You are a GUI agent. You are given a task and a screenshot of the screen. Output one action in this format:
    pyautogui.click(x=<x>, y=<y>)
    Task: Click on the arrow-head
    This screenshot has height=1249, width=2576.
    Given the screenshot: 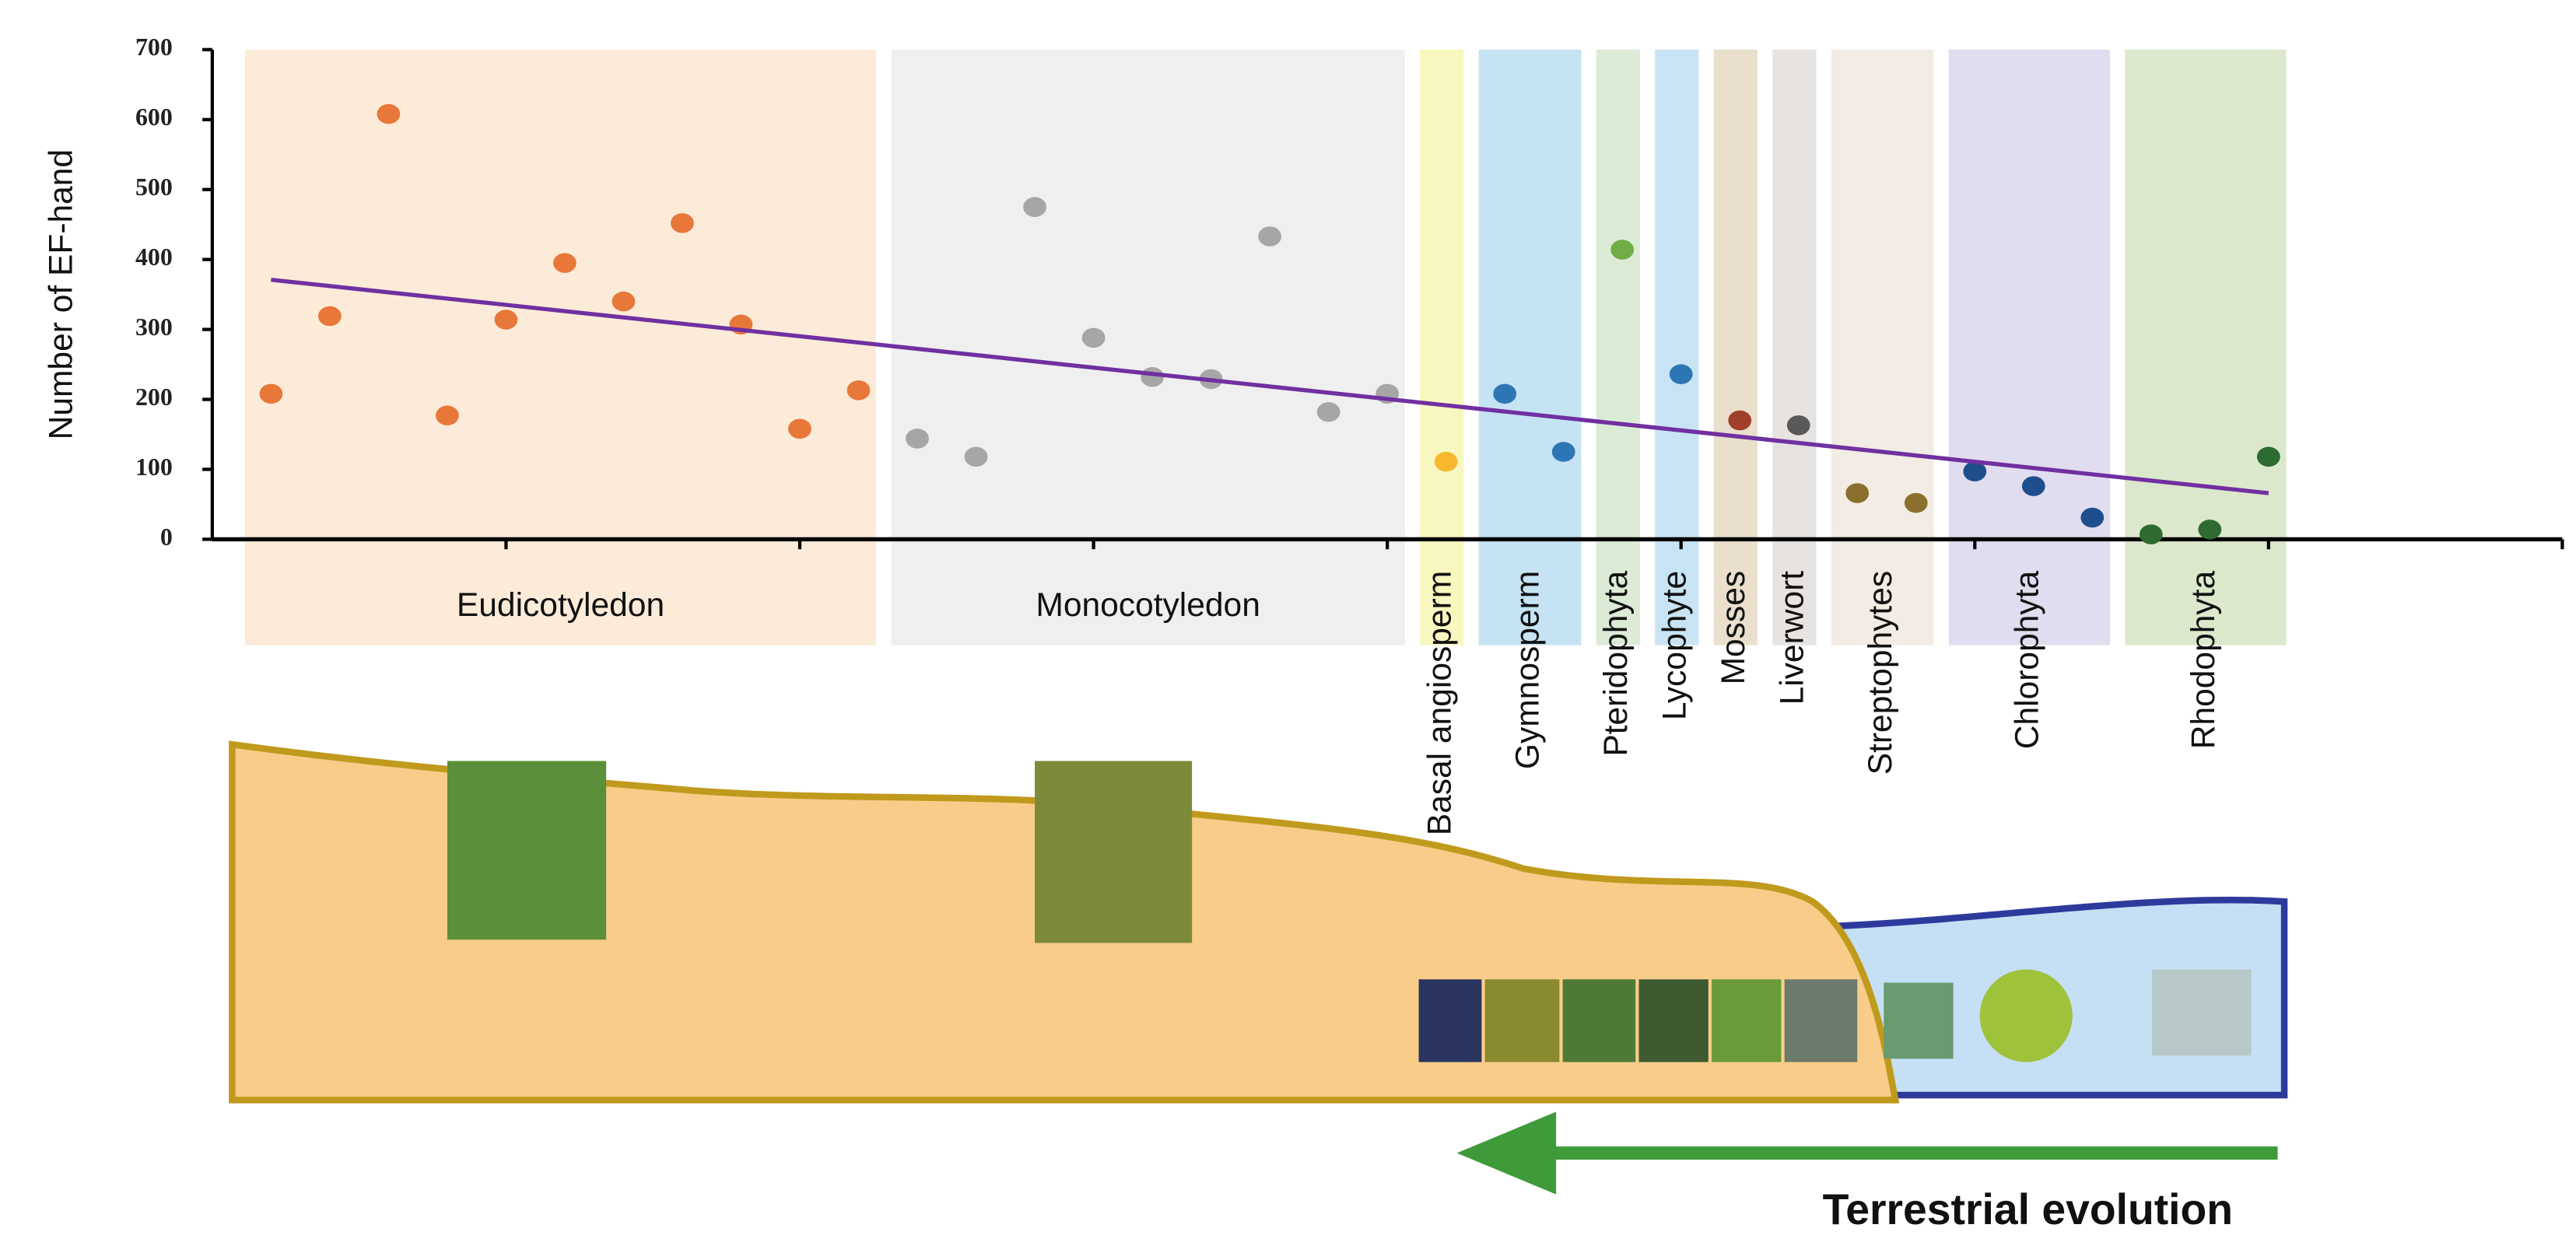 What is the action you would take?
    pyautogui.click(x=1506, y=1153)
    